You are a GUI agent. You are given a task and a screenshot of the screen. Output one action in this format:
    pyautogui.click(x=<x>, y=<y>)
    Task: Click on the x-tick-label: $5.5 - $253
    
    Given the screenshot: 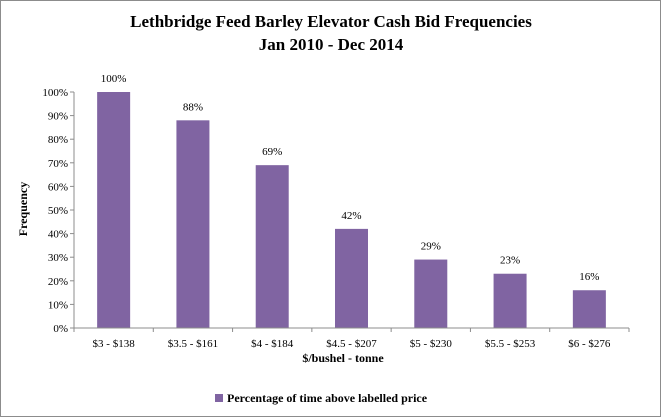 What is the action you would take?
    pyautogui.click(x=510, y=344)
    